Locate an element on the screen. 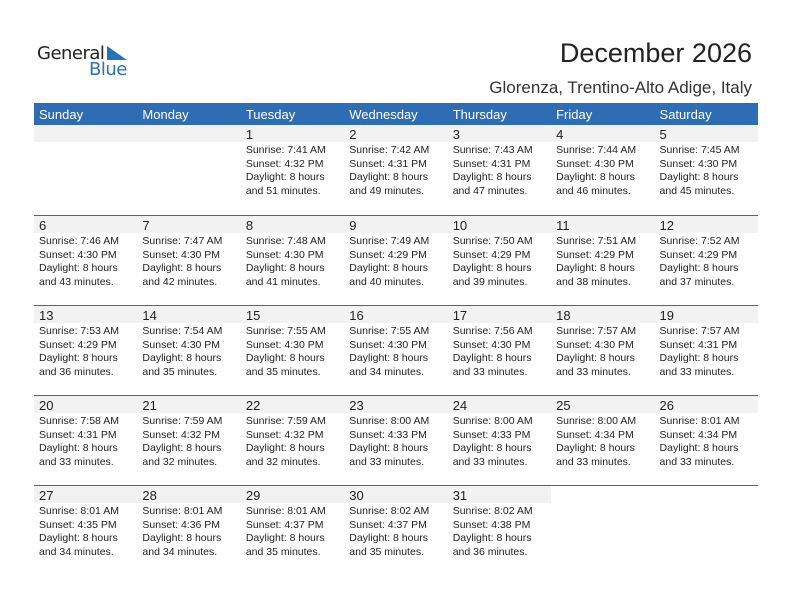  day-number: 5 is located at coordinates (706, 133).